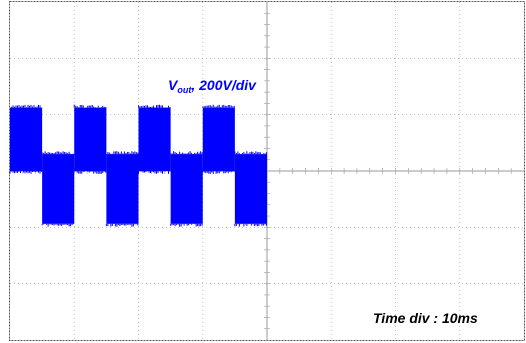 Image resolution: width=526 pixels, height=343 pixels. Describe the element at coordinates (173, 85) in the screenshot. I see `signal-label-main: V` at that location.